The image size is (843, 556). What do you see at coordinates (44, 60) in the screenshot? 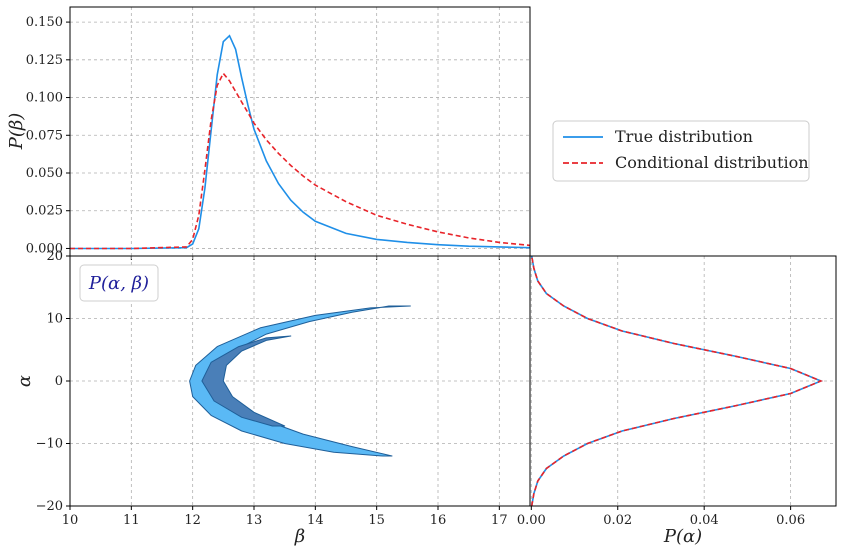
I see `beta-marginal-ytick-label: 0.125` at bounding box center [44, 60].